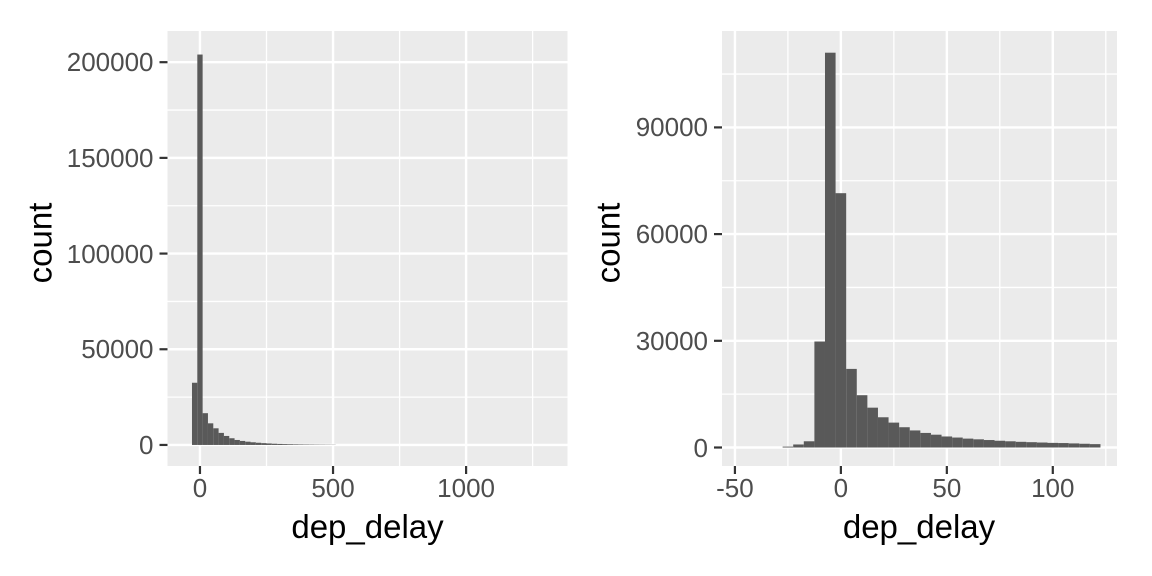 This screenshot has width=1152, height=576. I want to click on x-tick-label: 100, so click(1053, 488).